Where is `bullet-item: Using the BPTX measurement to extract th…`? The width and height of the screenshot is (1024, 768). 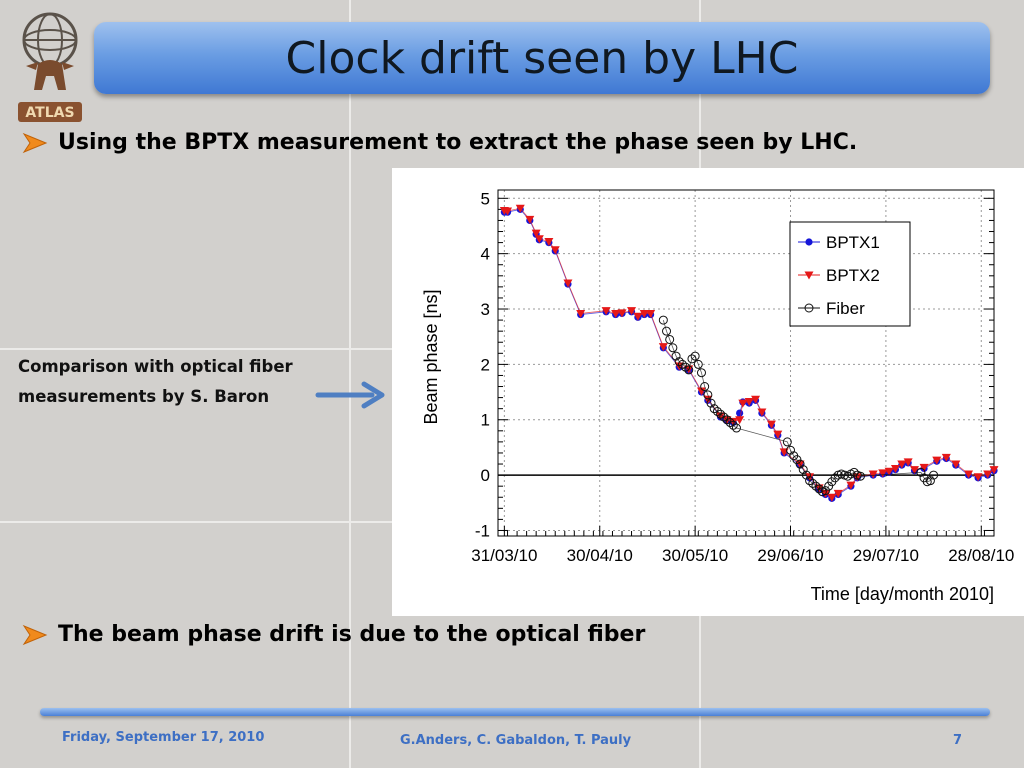 bullet-item: Using the BPTX measurement to extract th… is located at coordinates (439, 142).